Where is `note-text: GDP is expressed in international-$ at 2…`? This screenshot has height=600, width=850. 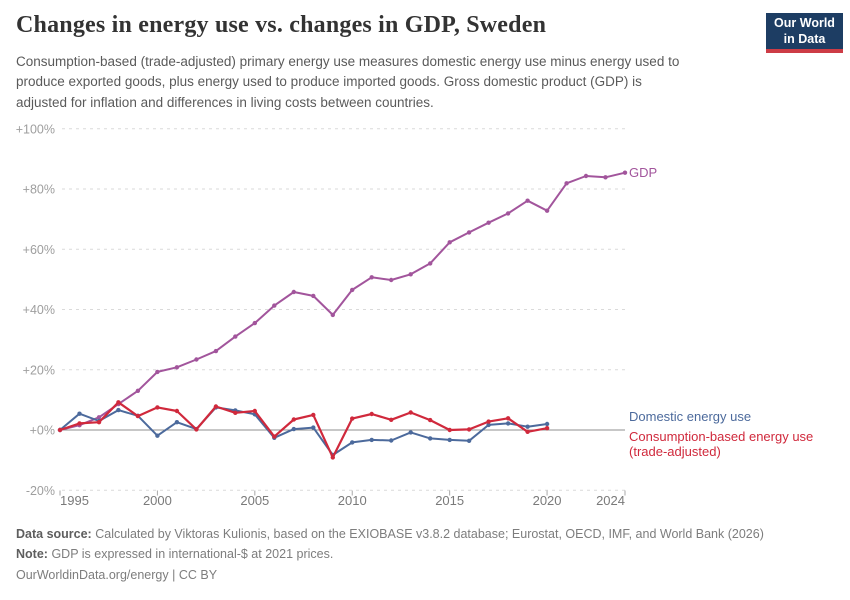 note-text: GDP is expressed in international-$ at 2… is located at coordinates (192, 554).